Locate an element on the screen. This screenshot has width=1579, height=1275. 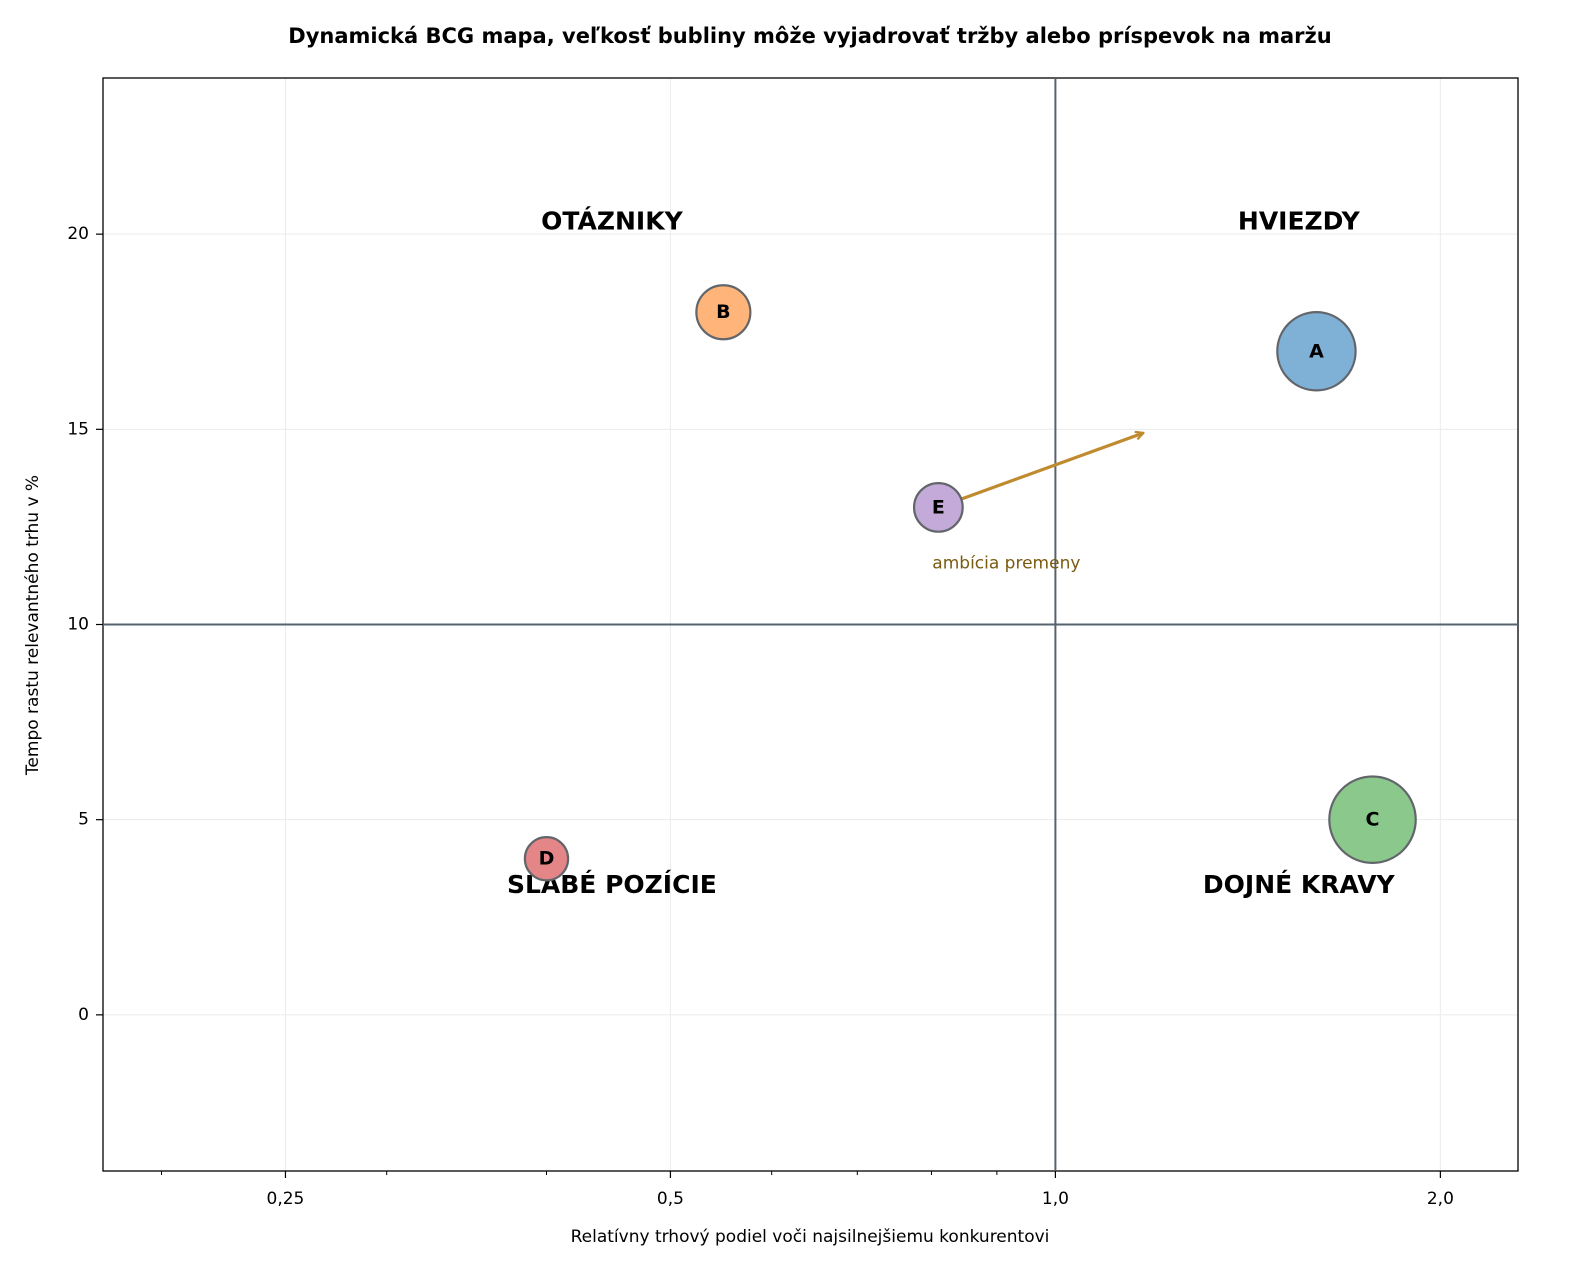
x-tick-label: 1,0 is located at coordinates (1055, 1199).